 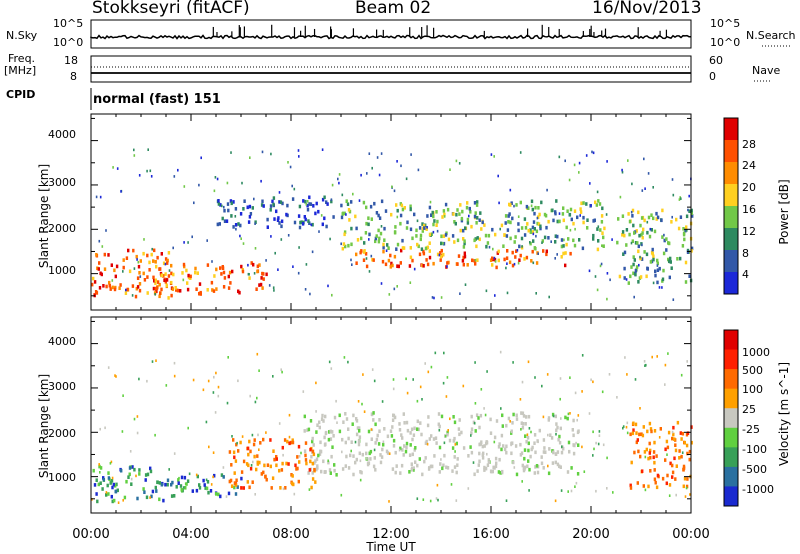 What do you see at coordinates (749, 144) in the screenshot?
I see `power-cbar-28: 28` at bounding box center [749, 144].